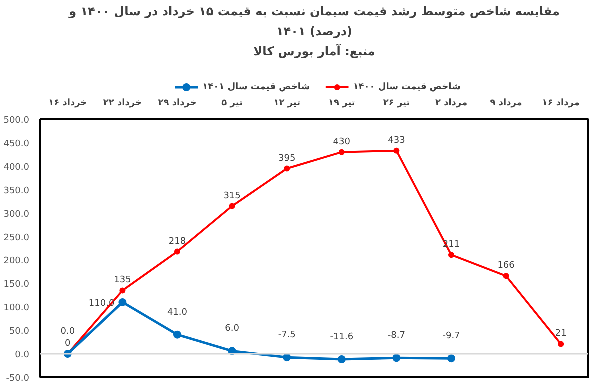  Describe the element at coordinates (407, 87) in the screenshot. I see `legend-label: شاخص قیمت سال ۱۴۰۰` at that location.